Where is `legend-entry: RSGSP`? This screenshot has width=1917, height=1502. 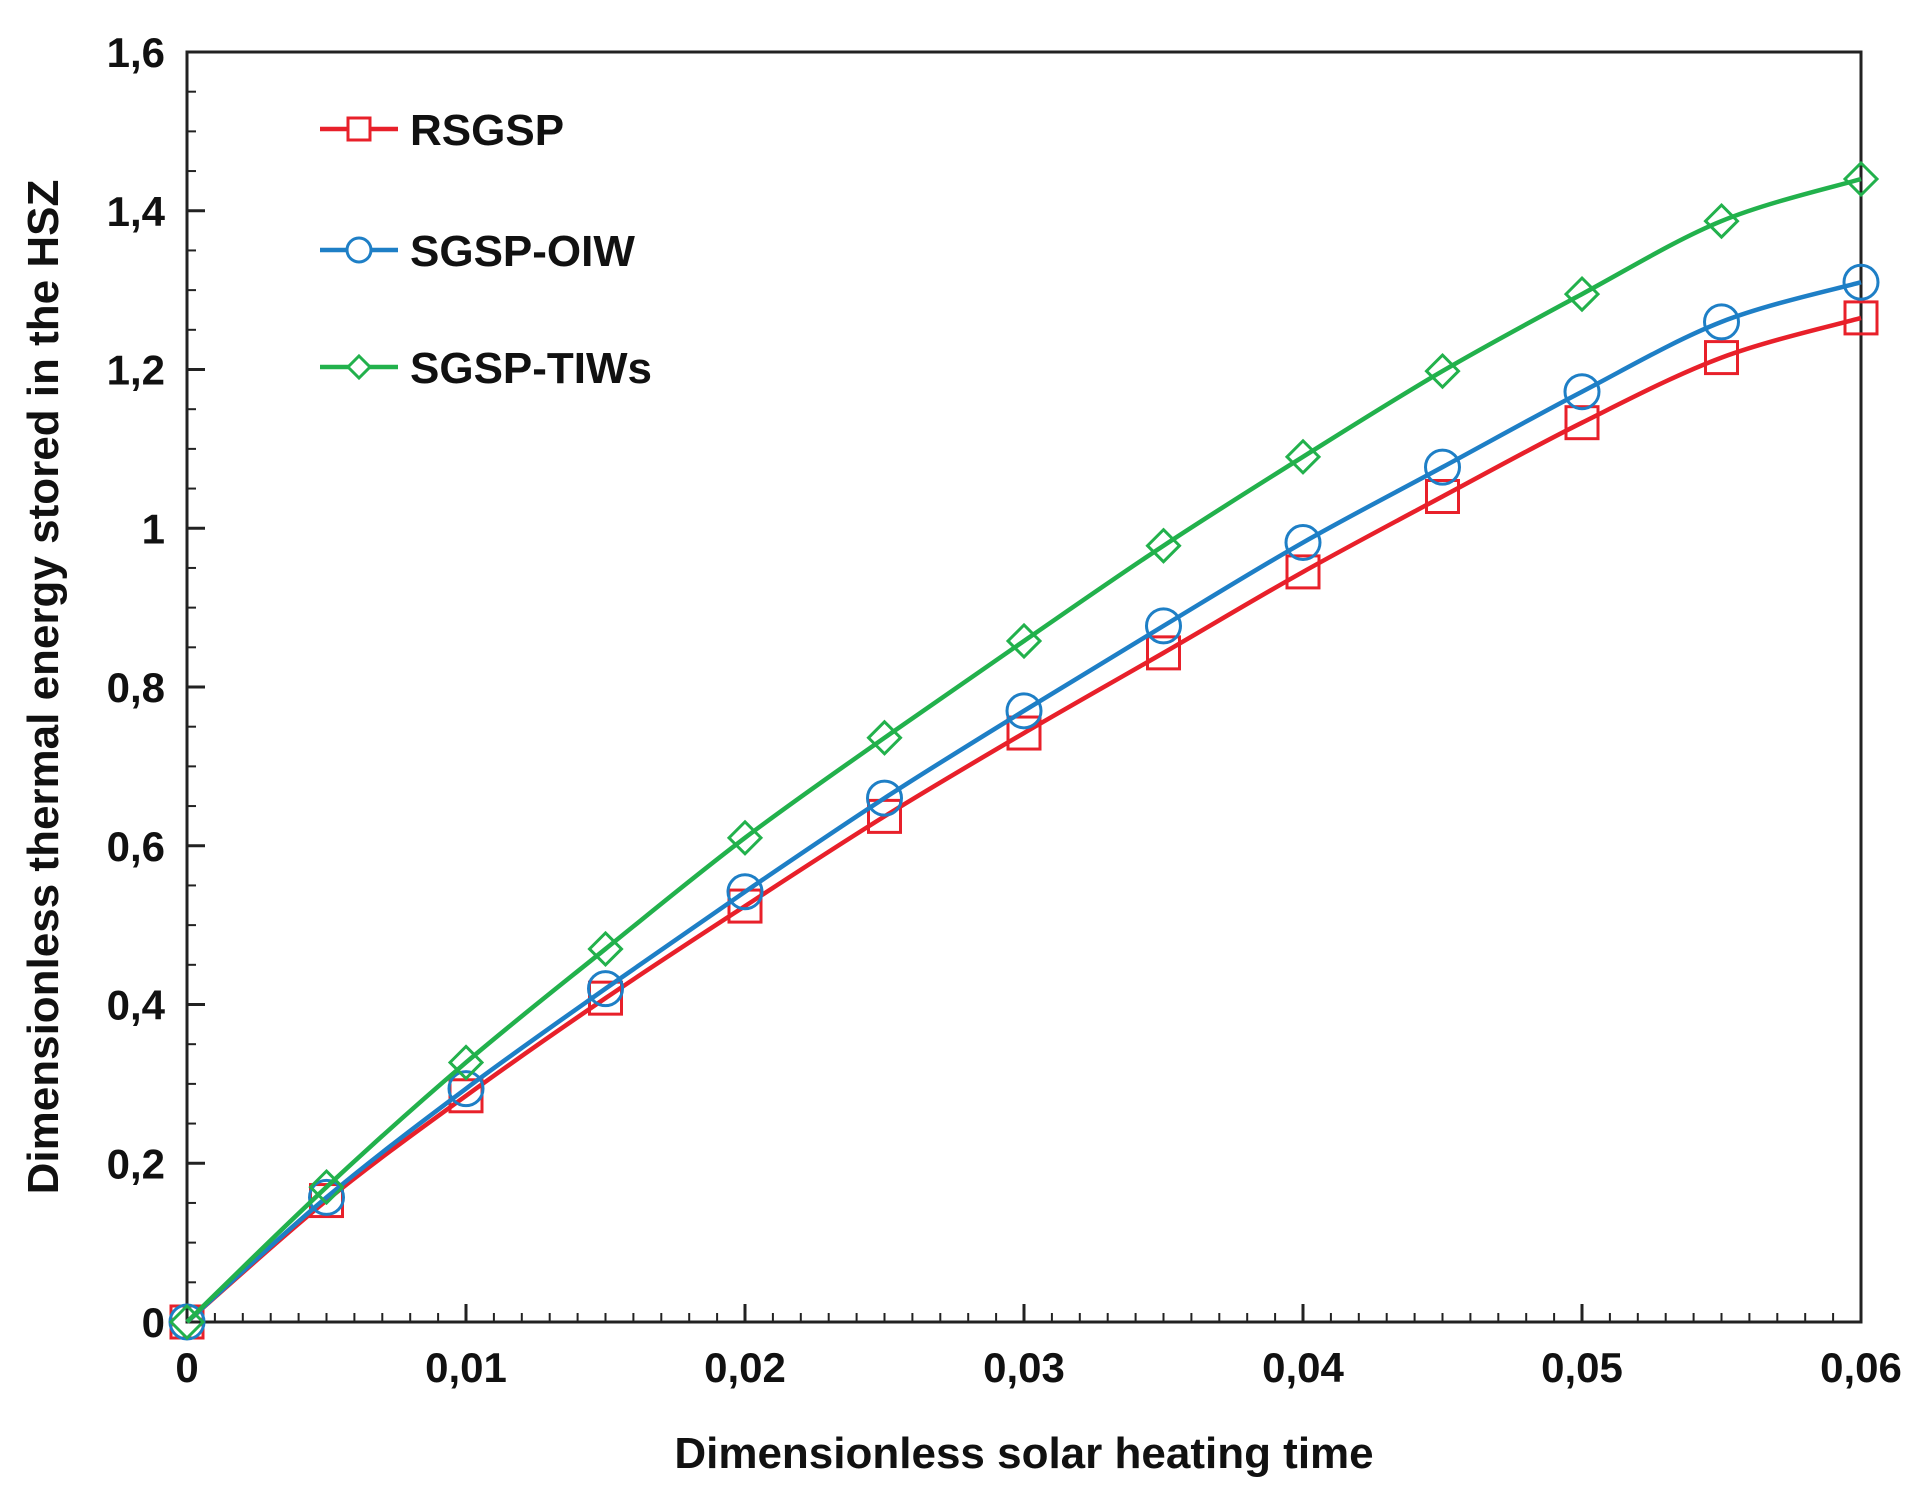
legend-entry: RSGSP is located at coordinates (442, 130).